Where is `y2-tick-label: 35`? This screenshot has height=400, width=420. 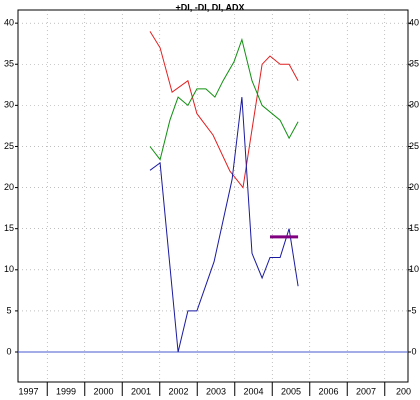
y2-tick-label: 35 is located at coordinates (414, 64).